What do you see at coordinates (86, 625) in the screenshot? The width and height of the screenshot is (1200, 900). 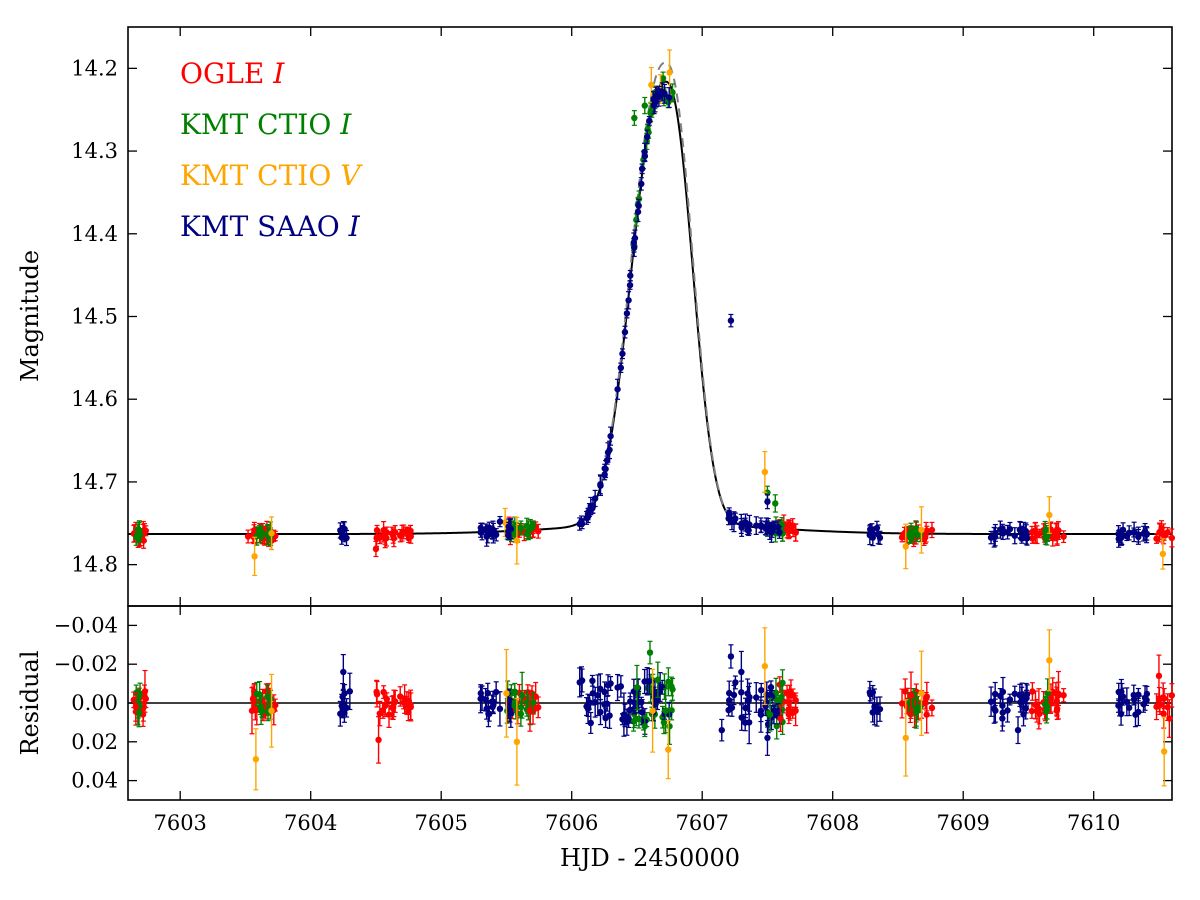 I see `residual-y-tick-label: −0.04` at bounding box center [86, 625].